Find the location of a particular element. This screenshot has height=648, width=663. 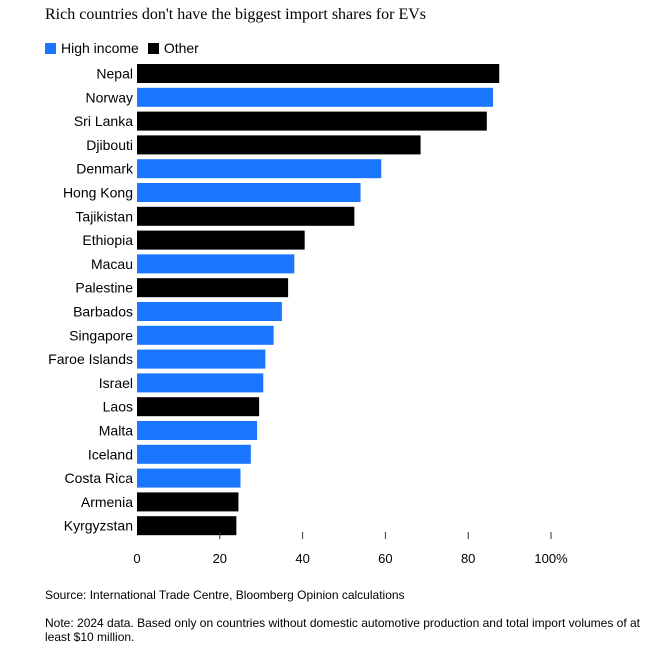

category-label-djibouti: Djibouti is located at coordinates (109, 145).